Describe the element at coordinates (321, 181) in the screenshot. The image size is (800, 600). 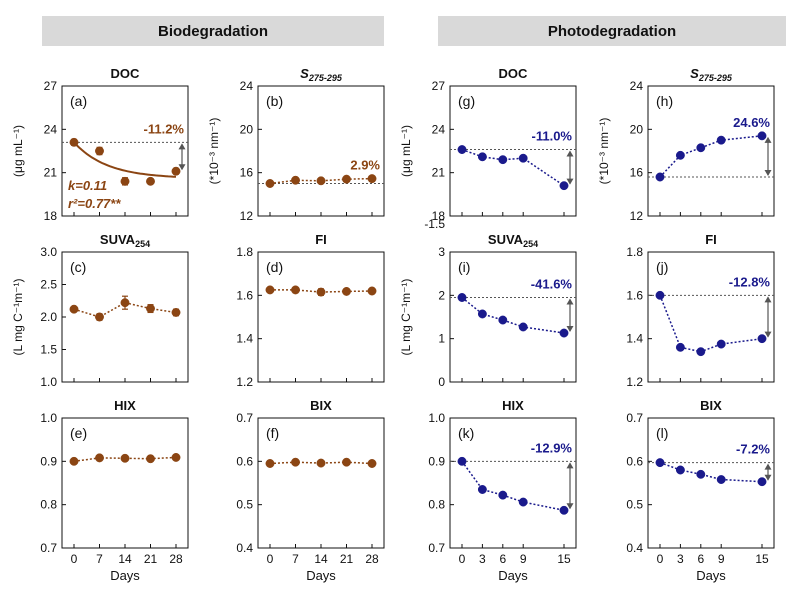
I see `series-line-b` at that location.